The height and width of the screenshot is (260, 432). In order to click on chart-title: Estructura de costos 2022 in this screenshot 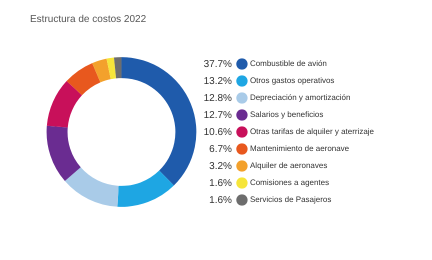, I will do `click(88, 19)`.